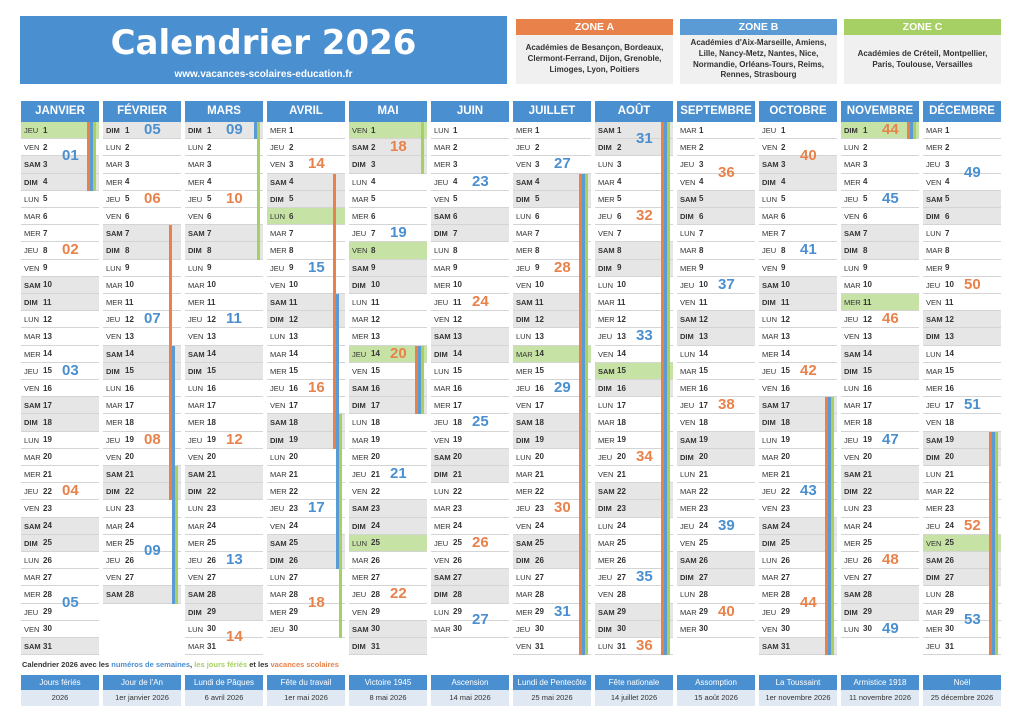 The width and height of the screenshot is (1024, 724). Describe the element at coordinates (470, 475) in the screenshot. I see `day-row: DIM 21` at that location.